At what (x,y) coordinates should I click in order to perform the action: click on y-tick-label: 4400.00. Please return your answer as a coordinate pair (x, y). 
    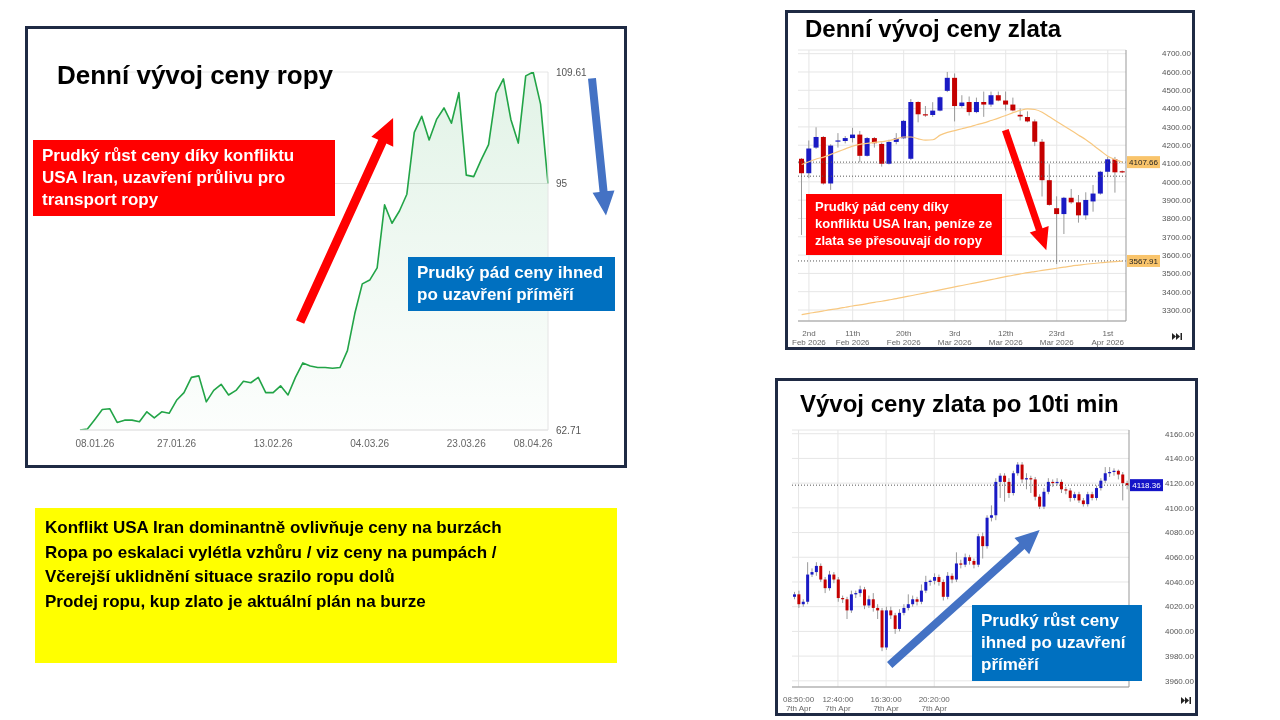
    Looking at the image, I should click on (1177, 109).